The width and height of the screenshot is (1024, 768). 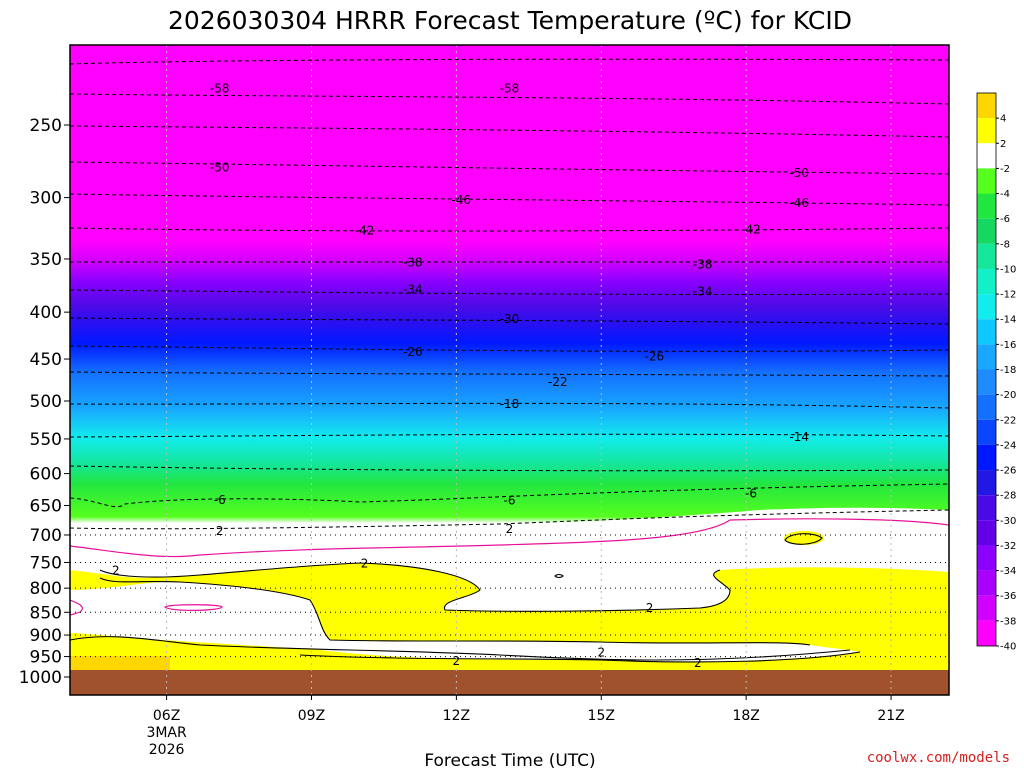 What do you see at coordinates (46, 440) in the screenshot?
I see `y-tick-label: 550` at bounding box center [46, 440].